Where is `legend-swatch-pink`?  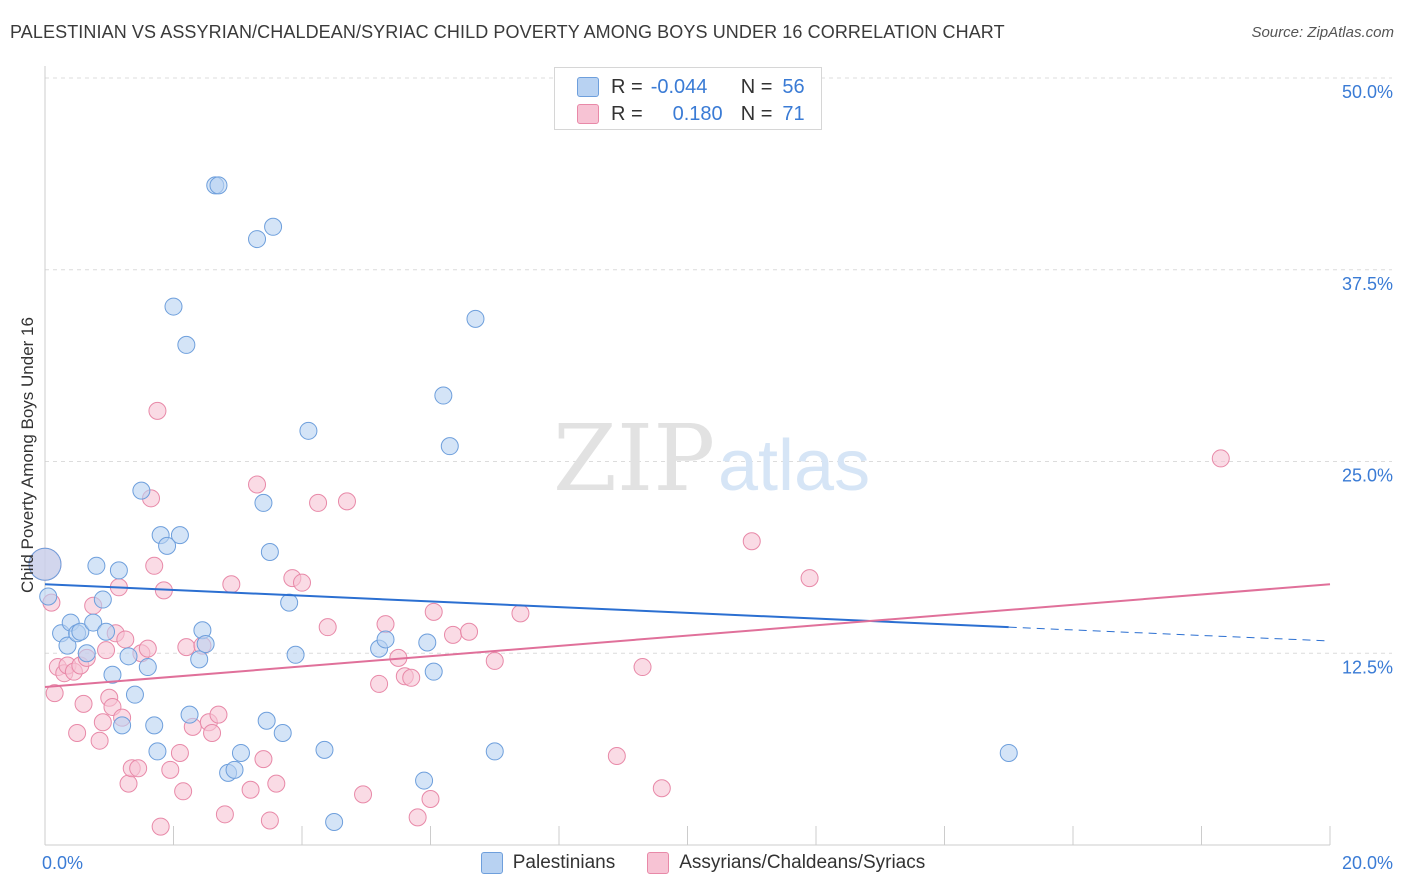 legend-swatch-pink is located at coordinates (588, 114).